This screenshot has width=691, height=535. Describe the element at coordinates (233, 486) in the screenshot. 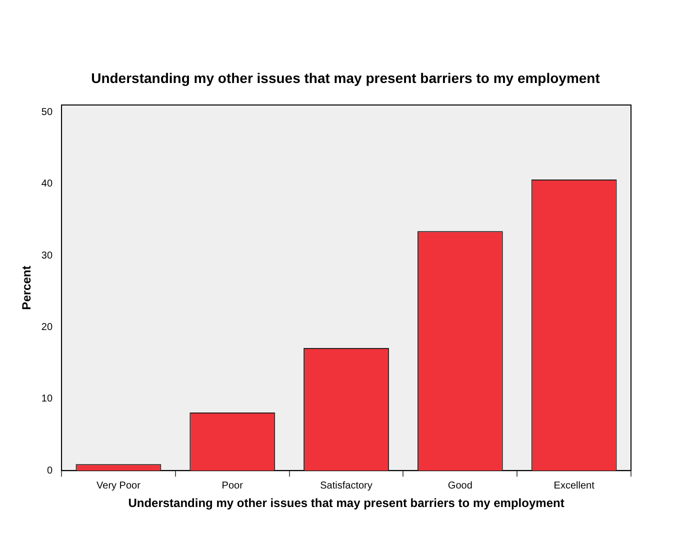

I see `x-tick-label: Poor` at that location.